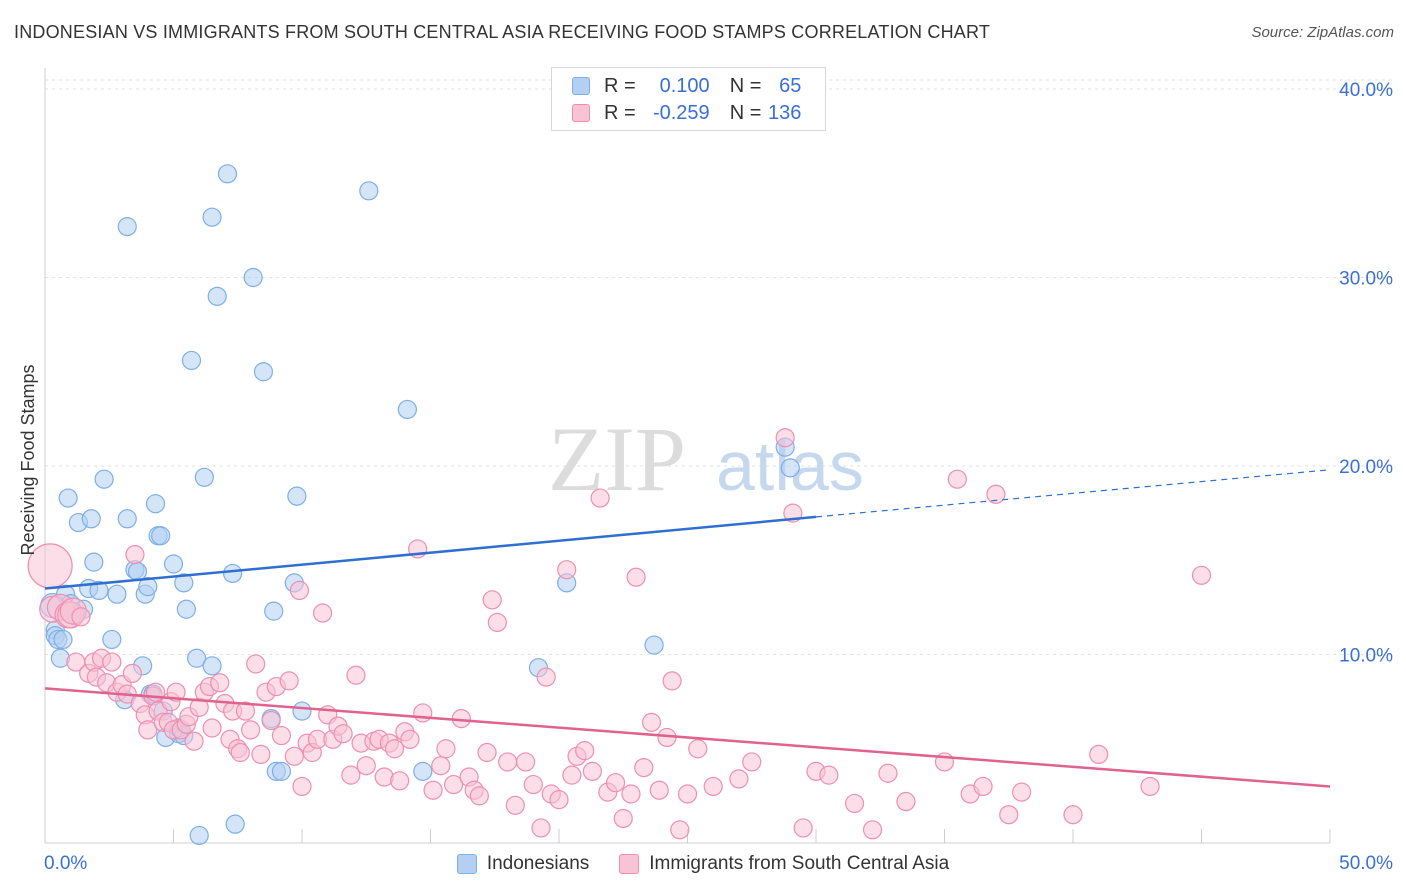 This screenshot has height=892, width=1406. Describe the element at coordinates (1366, 467) in the screenshot. I see `y-tick-label: 20.0%` at that location.